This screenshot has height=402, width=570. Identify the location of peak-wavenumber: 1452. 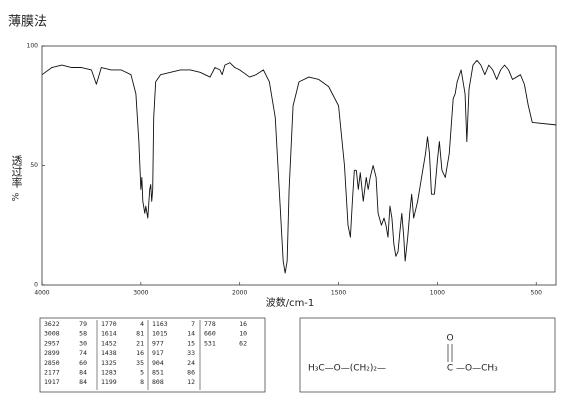
(109, 343).